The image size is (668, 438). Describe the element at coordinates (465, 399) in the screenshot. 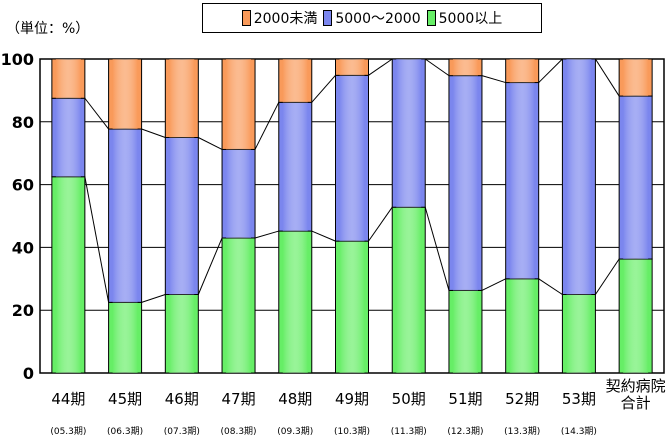

I see `x-category-label: 51期` at that location.